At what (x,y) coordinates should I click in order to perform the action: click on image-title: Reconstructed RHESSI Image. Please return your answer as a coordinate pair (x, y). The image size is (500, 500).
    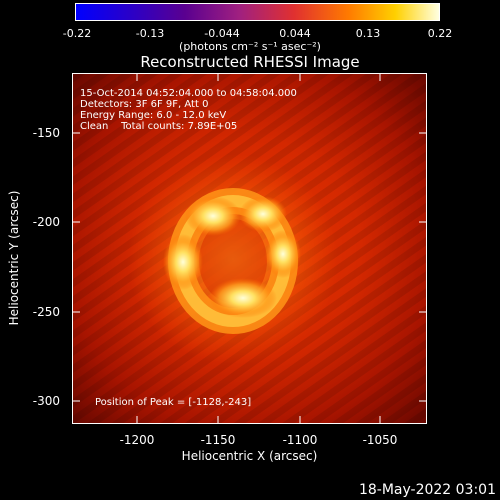
    Looking at the image, I should click on (250, 62).